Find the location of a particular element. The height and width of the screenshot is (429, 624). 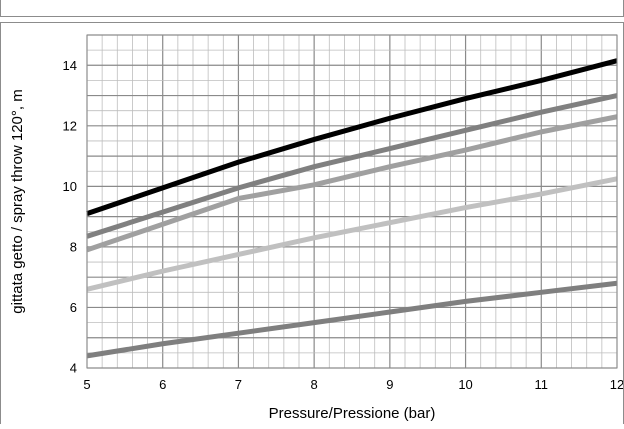

y-tick-label: 6 is located at coordinates (73, 307).